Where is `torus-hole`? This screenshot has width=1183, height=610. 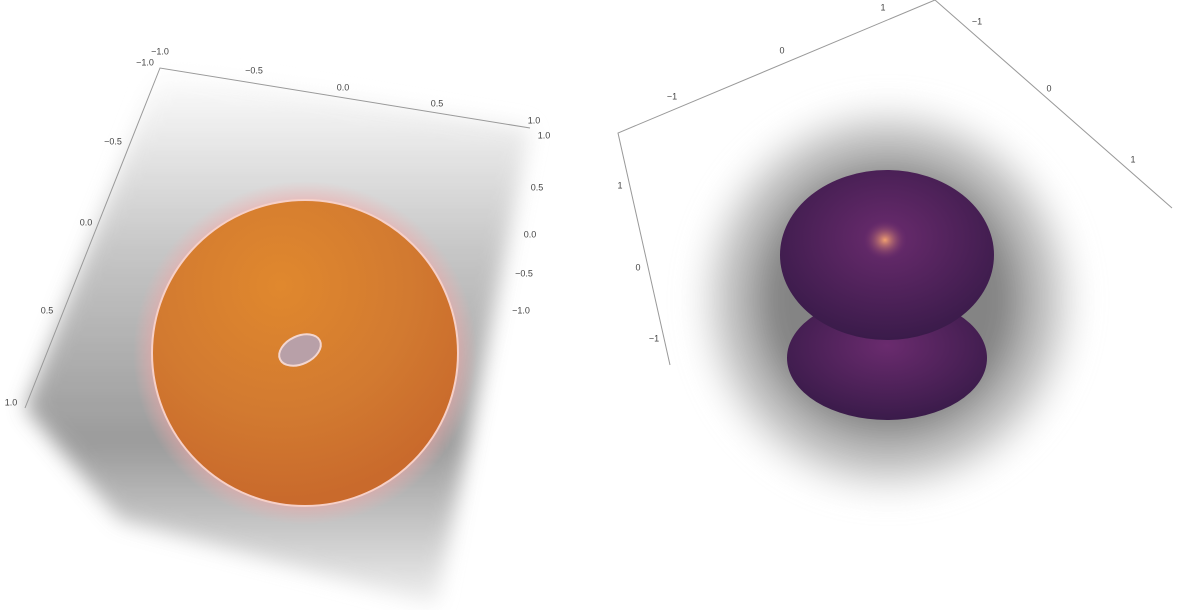 torus-hole is located at coordinates (300, 350).